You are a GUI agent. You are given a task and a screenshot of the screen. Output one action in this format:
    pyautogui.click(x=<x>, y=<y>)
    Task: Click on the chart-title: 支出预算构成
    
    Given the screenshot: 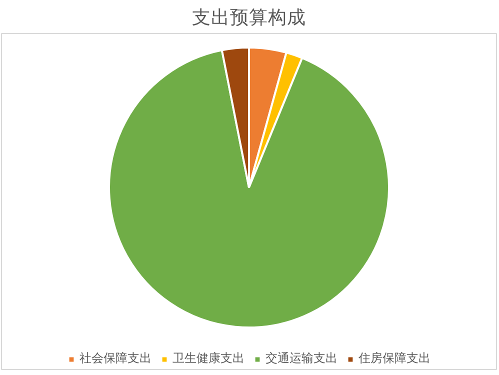 What is the action you would take?
    pyautogui.click(x=249, y=18)
    